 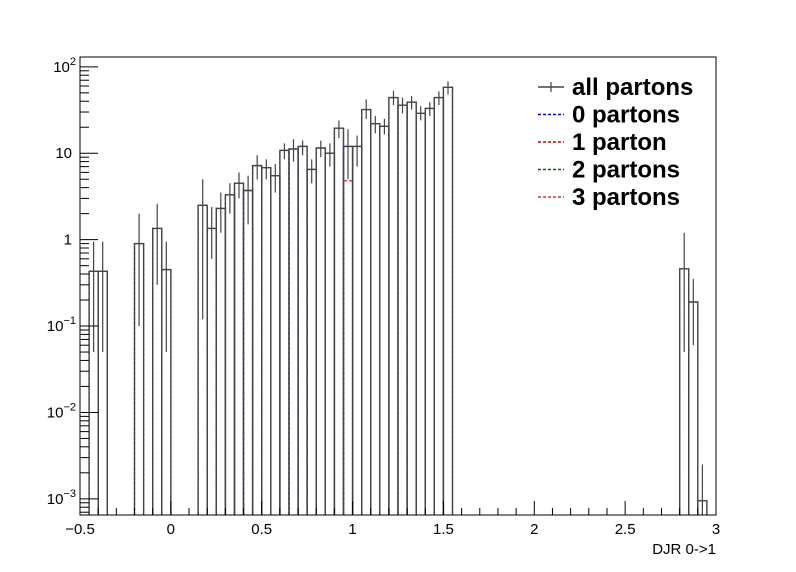 What do you see at coordinates (632, 87) in the screenshot?
I see `legend-label: all partons` at bounding box center [632, 87].